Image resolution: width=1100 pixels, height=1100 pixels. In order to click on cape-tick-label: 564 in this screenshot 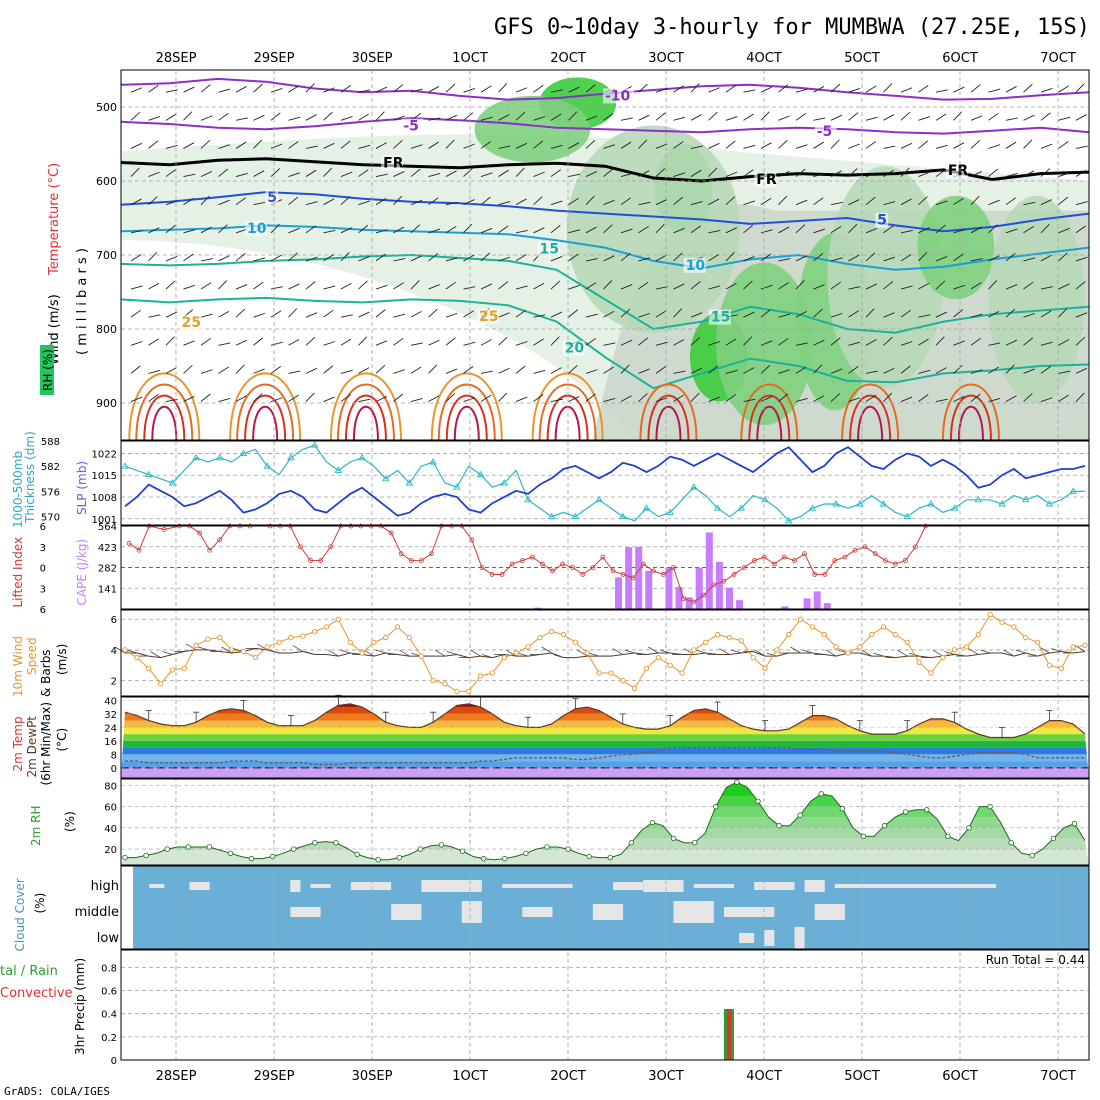, I will do `click(107, 527)`.